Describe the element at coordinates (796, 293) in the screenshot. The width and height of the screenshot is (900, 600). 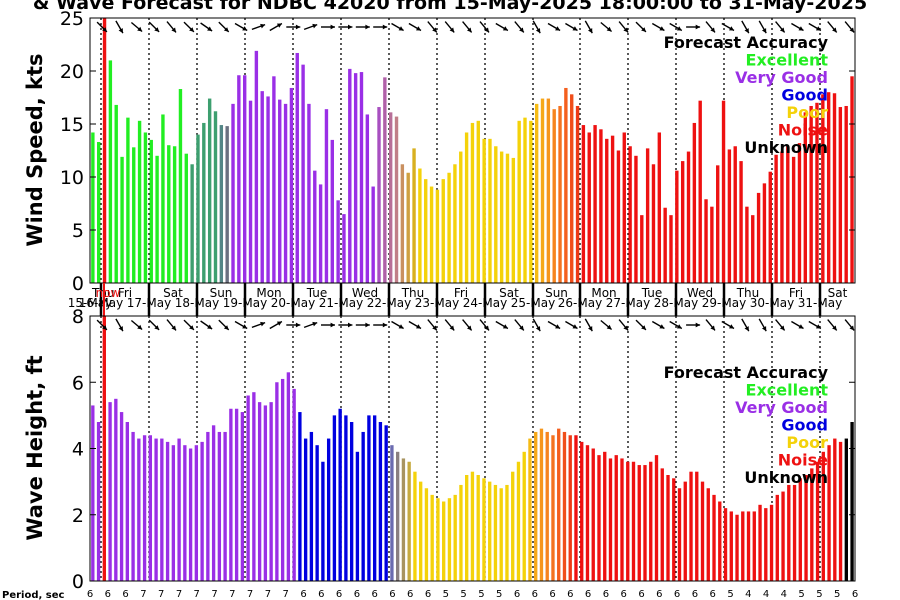
I see `weekday-label: Fri` at that location.